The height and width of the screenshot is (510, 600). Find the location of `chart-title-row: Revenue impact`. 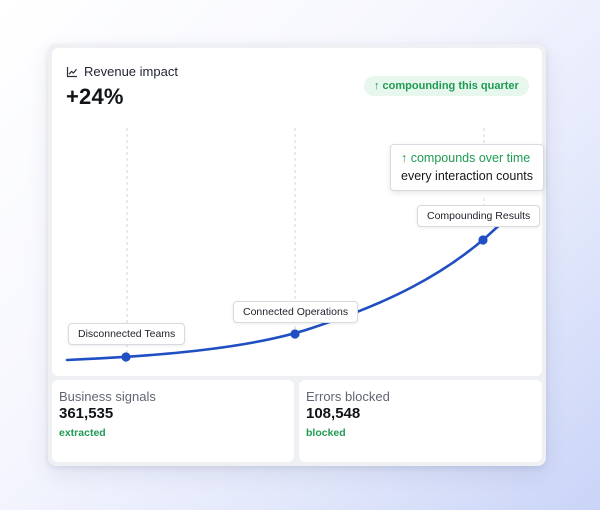

chart-title-row: Revenue impact is located at coordinates (122, 71).